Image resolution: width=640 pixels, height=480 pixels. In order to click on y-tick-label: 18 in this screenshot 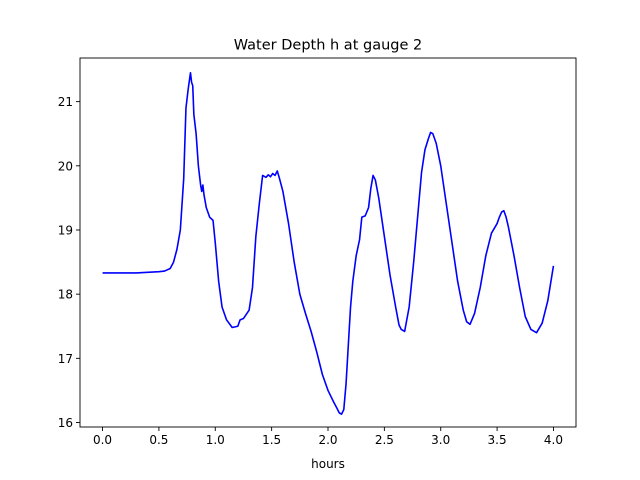, I will do `click(65, 295)`.